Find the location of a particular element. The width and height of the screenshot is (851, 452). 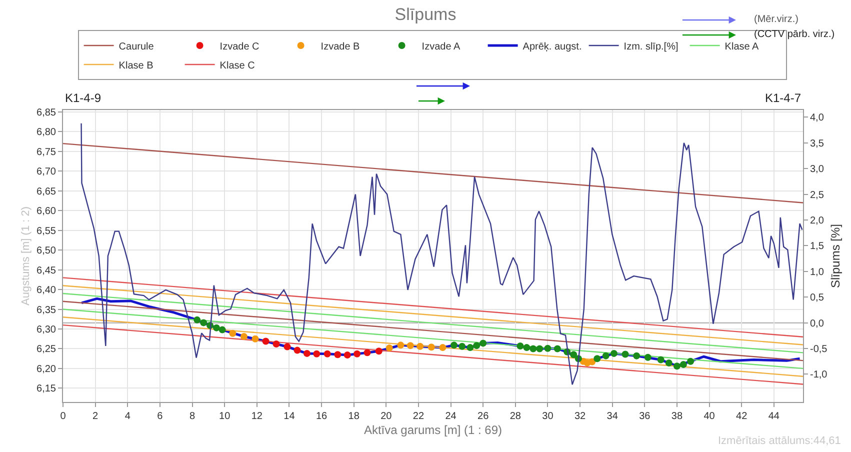

legend-label: Caurule is located at coordinates (136, 46).